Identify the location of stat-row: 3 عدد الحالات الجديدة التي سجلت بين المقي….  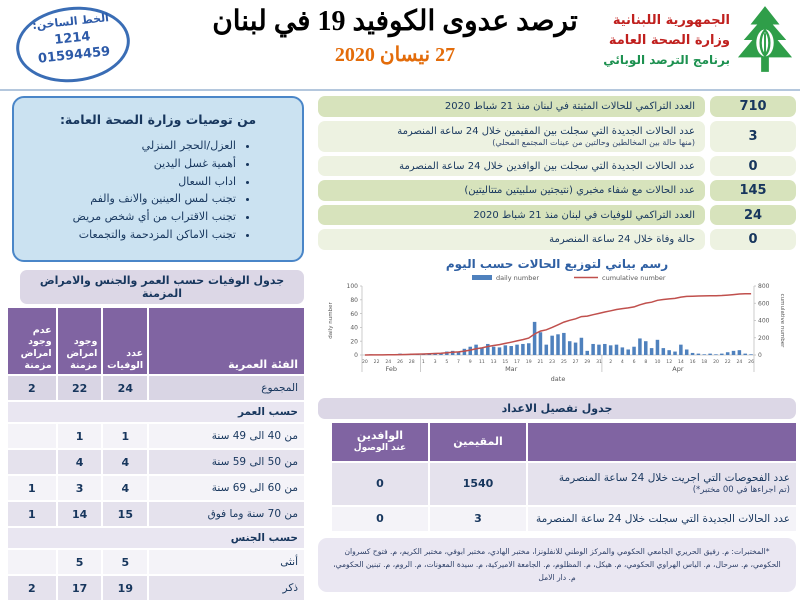
(557, 136).